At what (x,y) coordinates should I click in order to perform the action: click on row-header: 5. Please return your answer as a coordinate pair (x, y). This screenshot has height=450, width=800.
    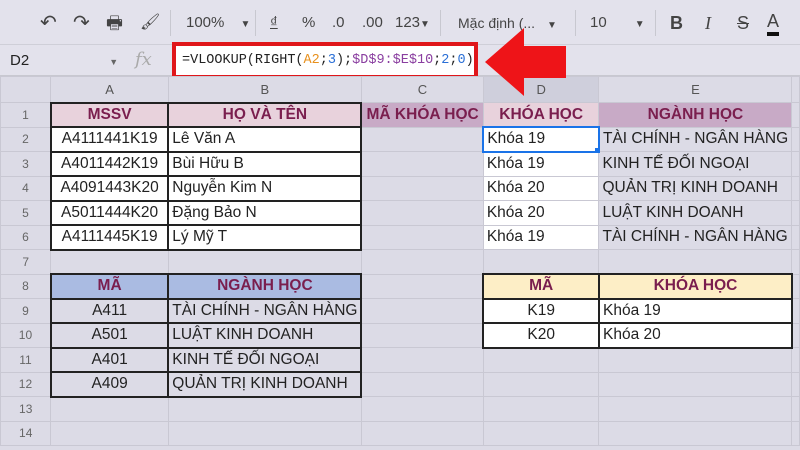
    Looking at the image, I should click on (26, 213).